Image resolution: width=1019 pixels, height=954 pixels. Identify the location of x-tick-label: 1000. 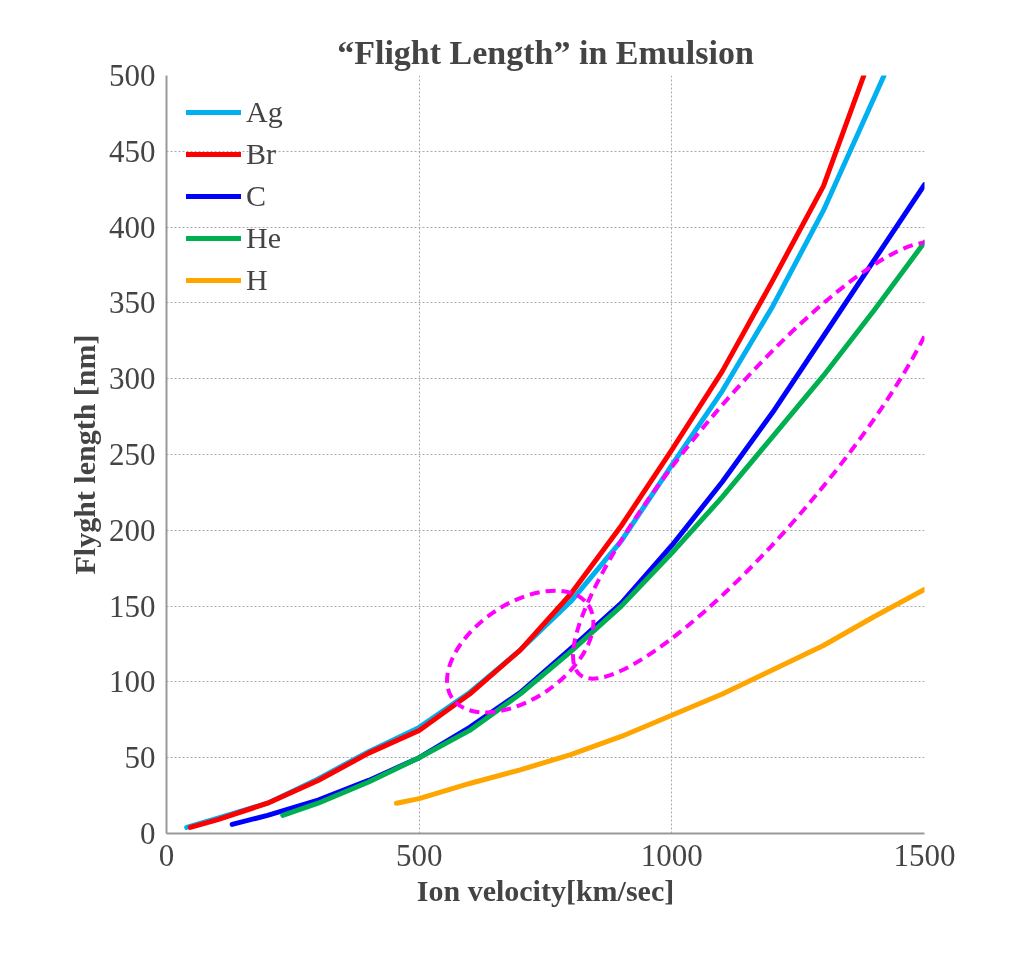
(671, 855).